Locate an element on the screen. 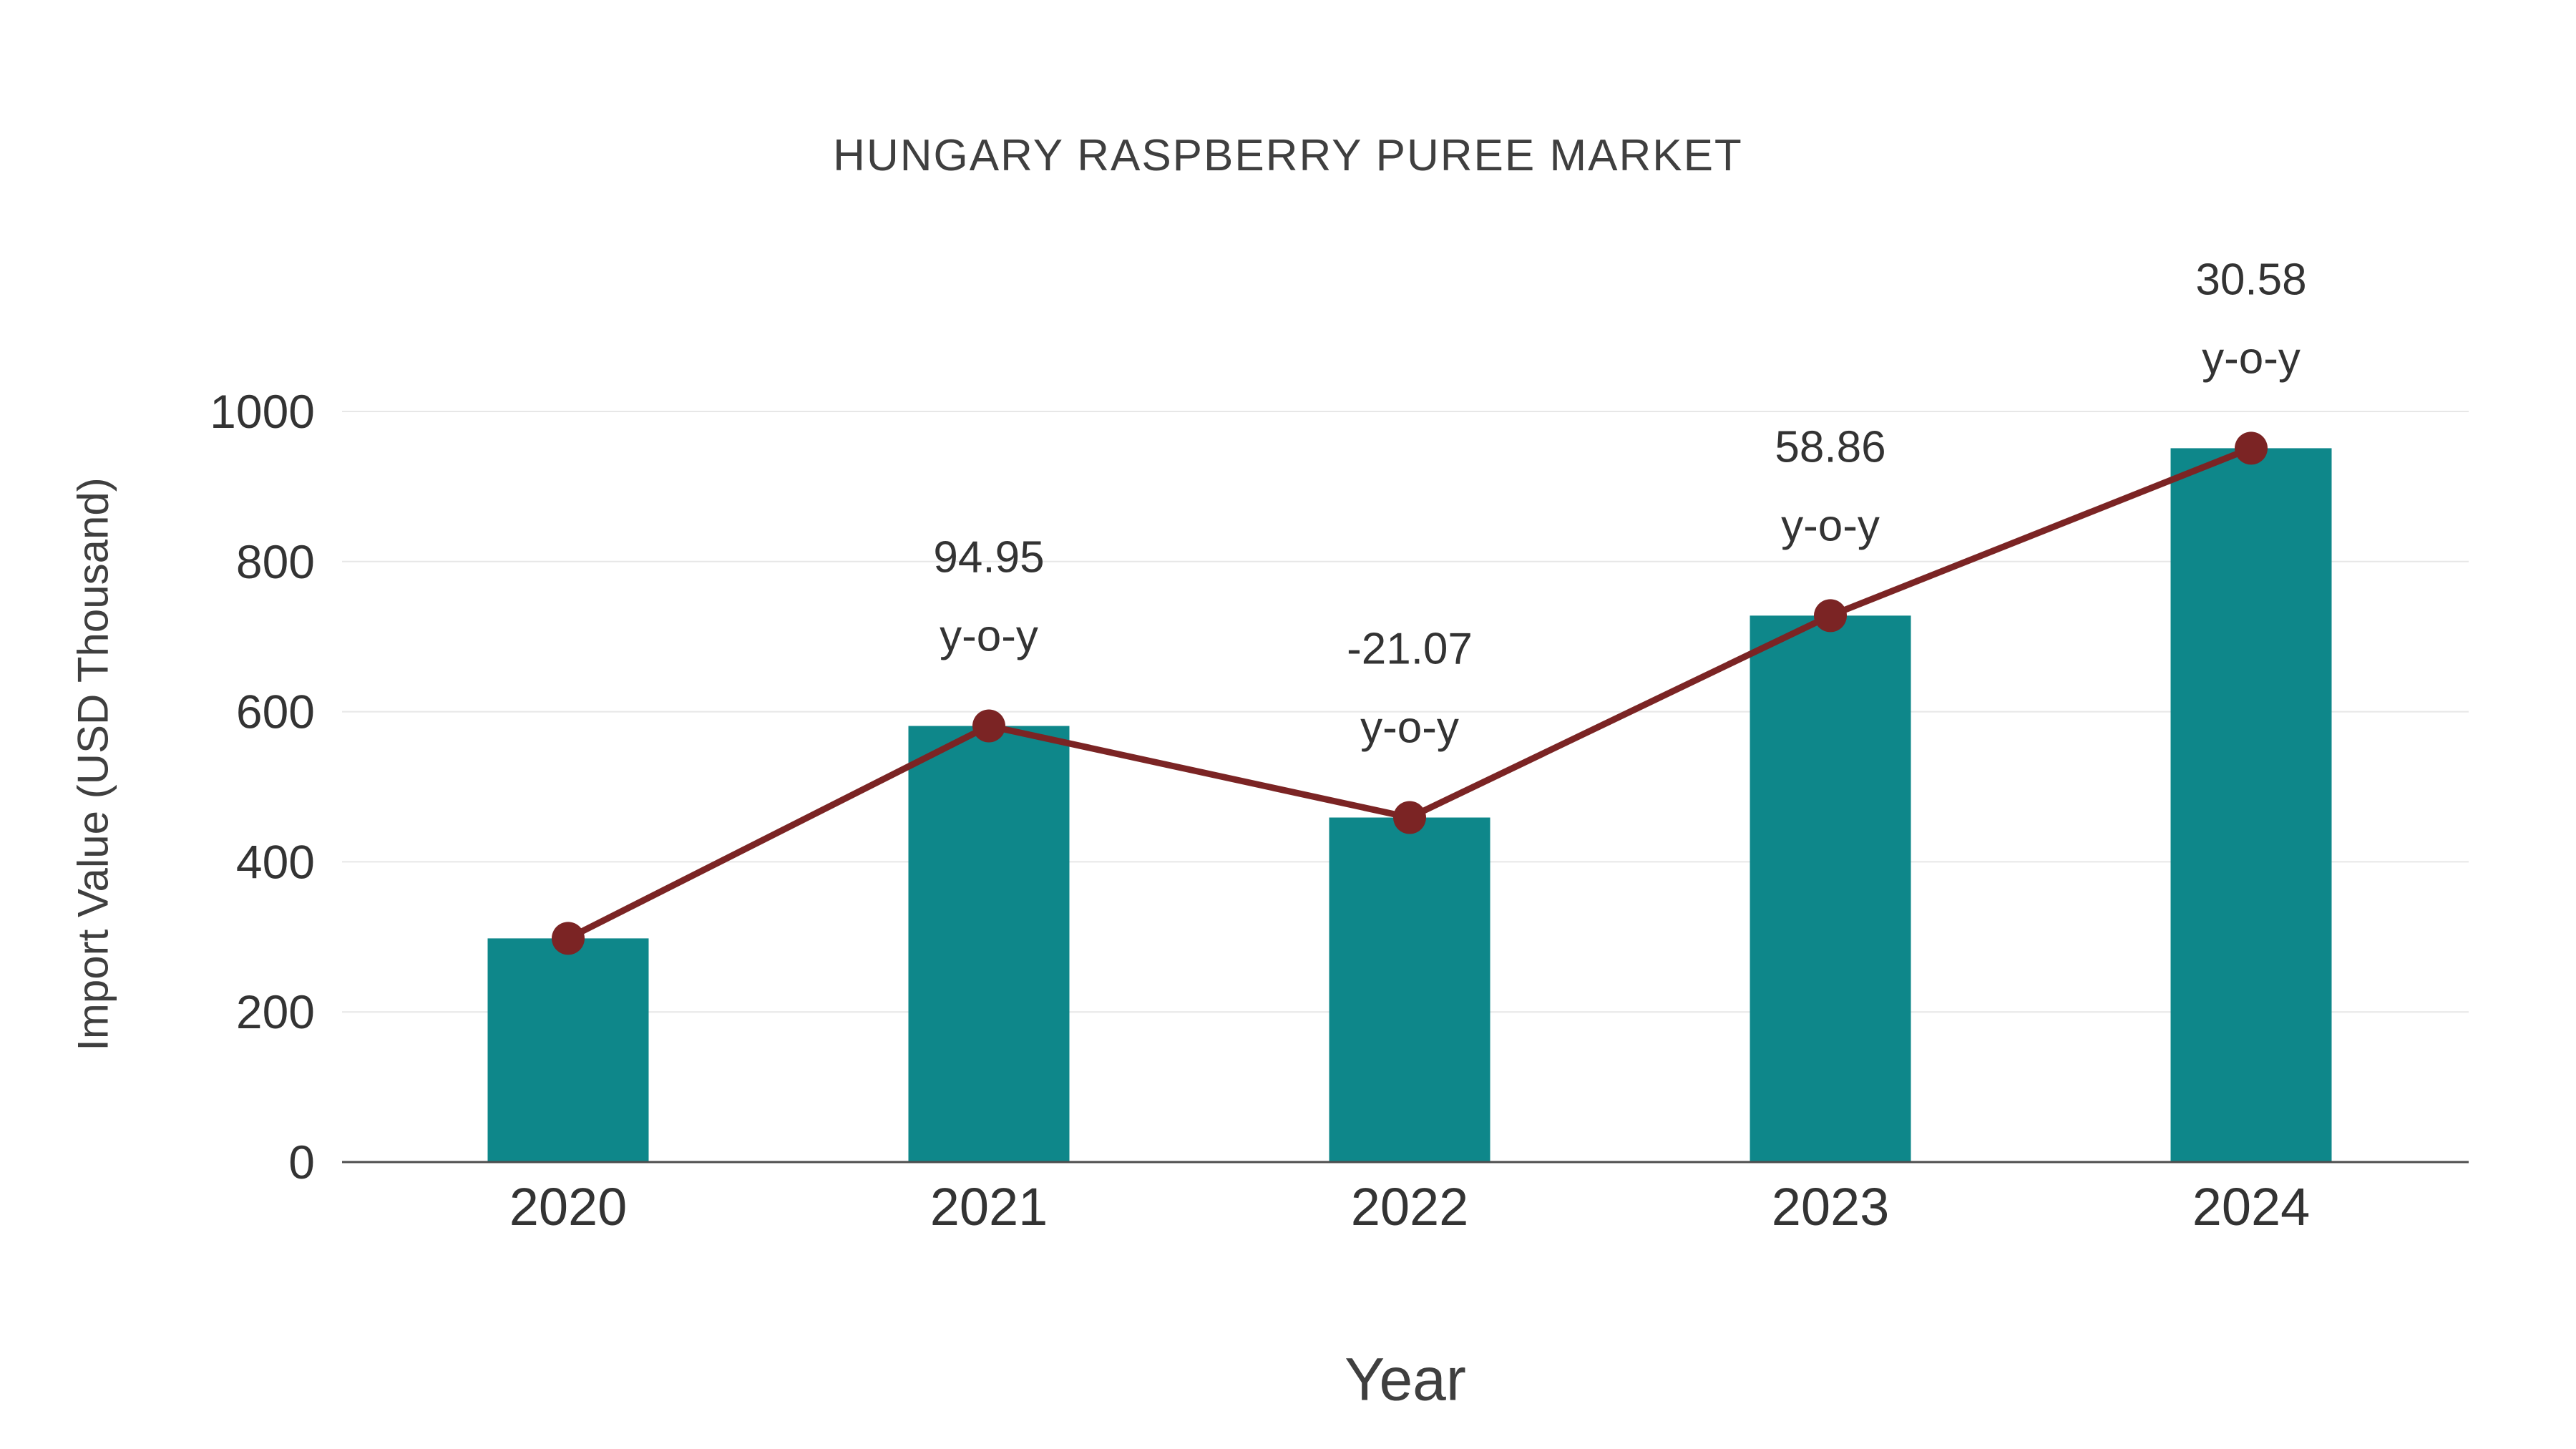  annotation-value-2024: 30.58 is located at coordinates (2250, 279).